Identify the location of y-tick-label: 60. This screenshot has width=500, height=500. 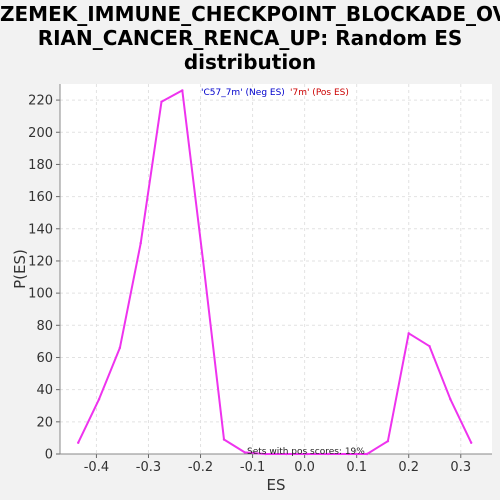
(44, 358).